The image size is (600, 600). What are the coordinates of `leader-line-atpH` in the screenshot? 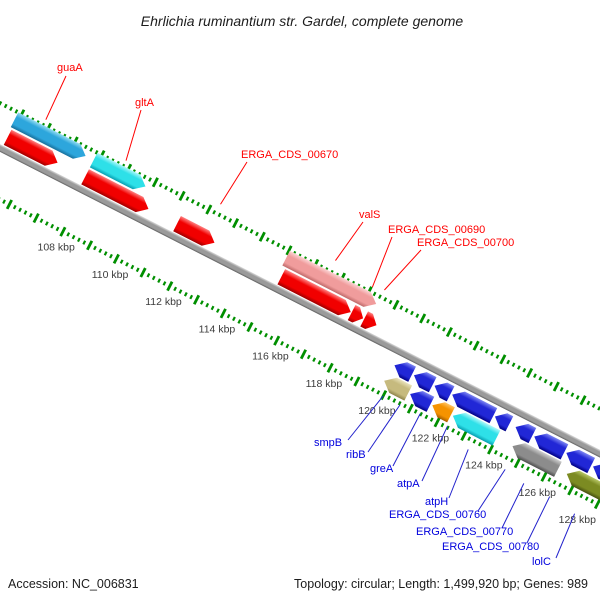 It's located at (458, 474).